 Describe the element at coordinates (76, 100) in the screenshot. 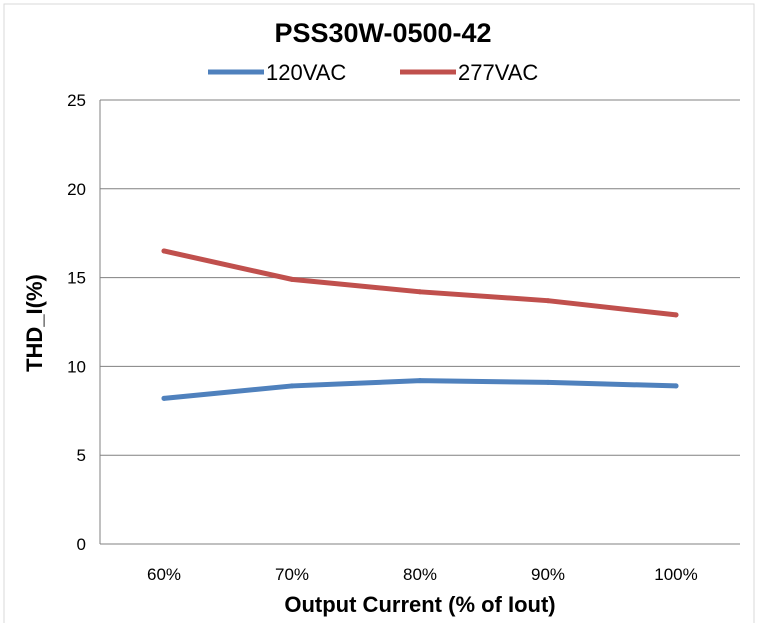

I see `y-tick-label: 25` at that location.